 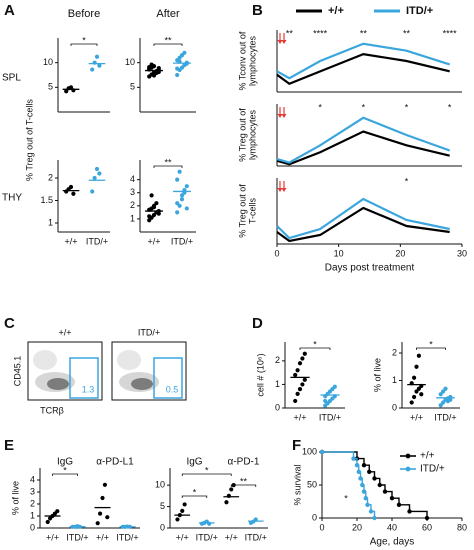 I want to click on panel-letter: F, so click(x=296, y=445).